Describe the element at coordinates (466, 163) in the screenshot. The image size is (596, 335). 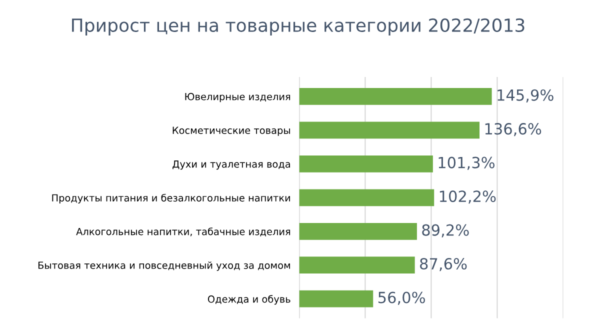
I see `data-label: 101,3%` at that location.